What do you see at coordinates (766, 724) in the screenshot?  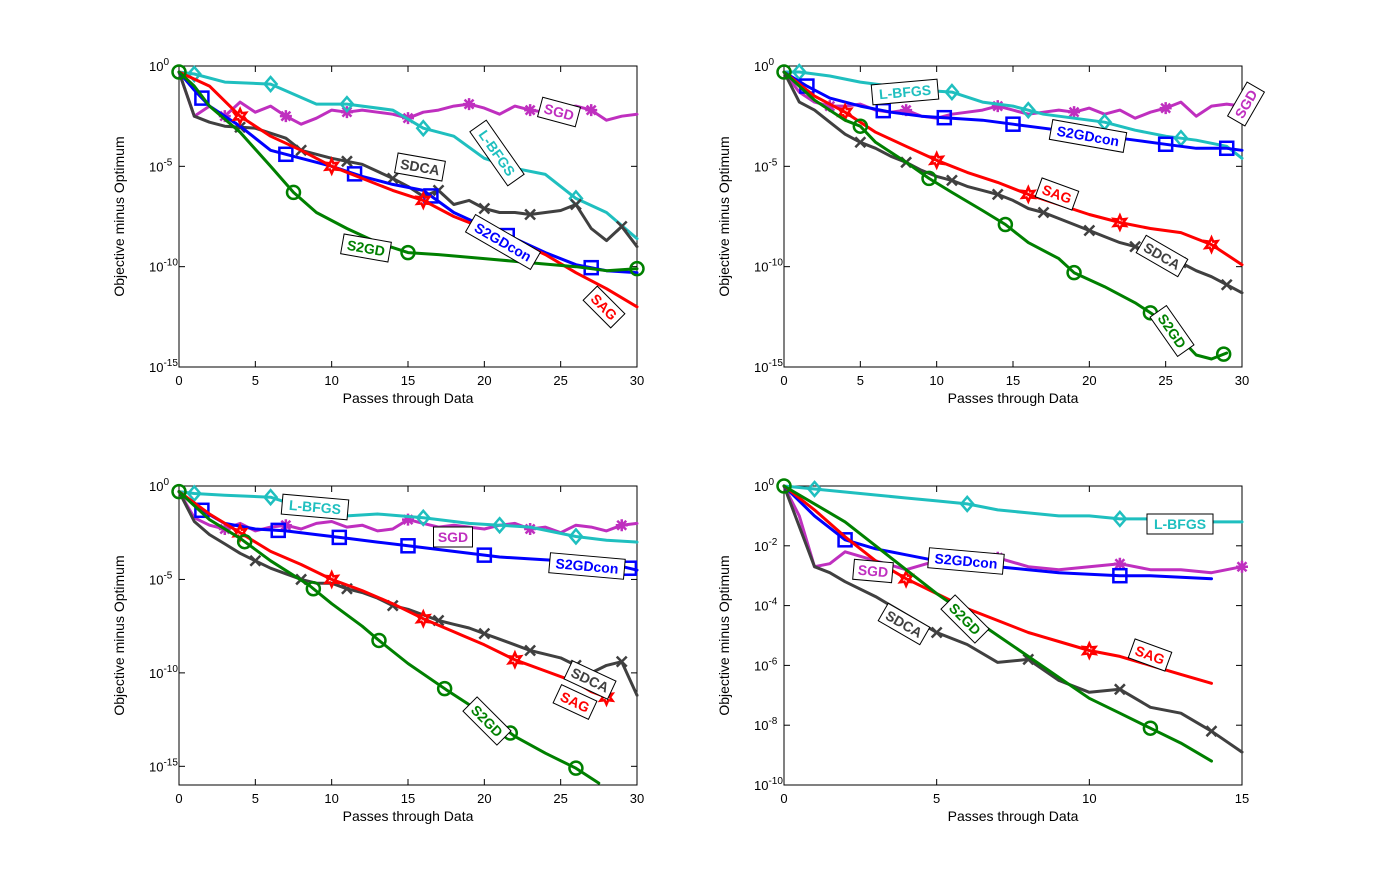 I see `y-tick-label: 10⁻⁸` at bounding box center [766, 724].